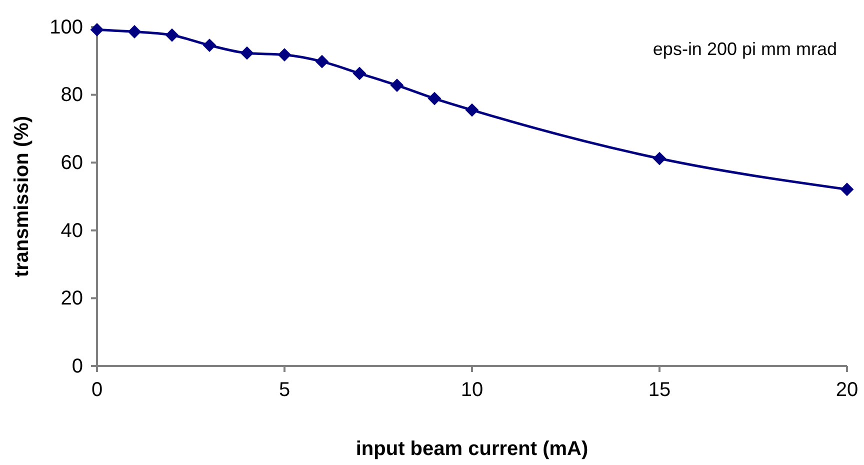  Describe the element at coordinates (659, 390) in the screenshot. I see `x-tick-label: 15` at that location.